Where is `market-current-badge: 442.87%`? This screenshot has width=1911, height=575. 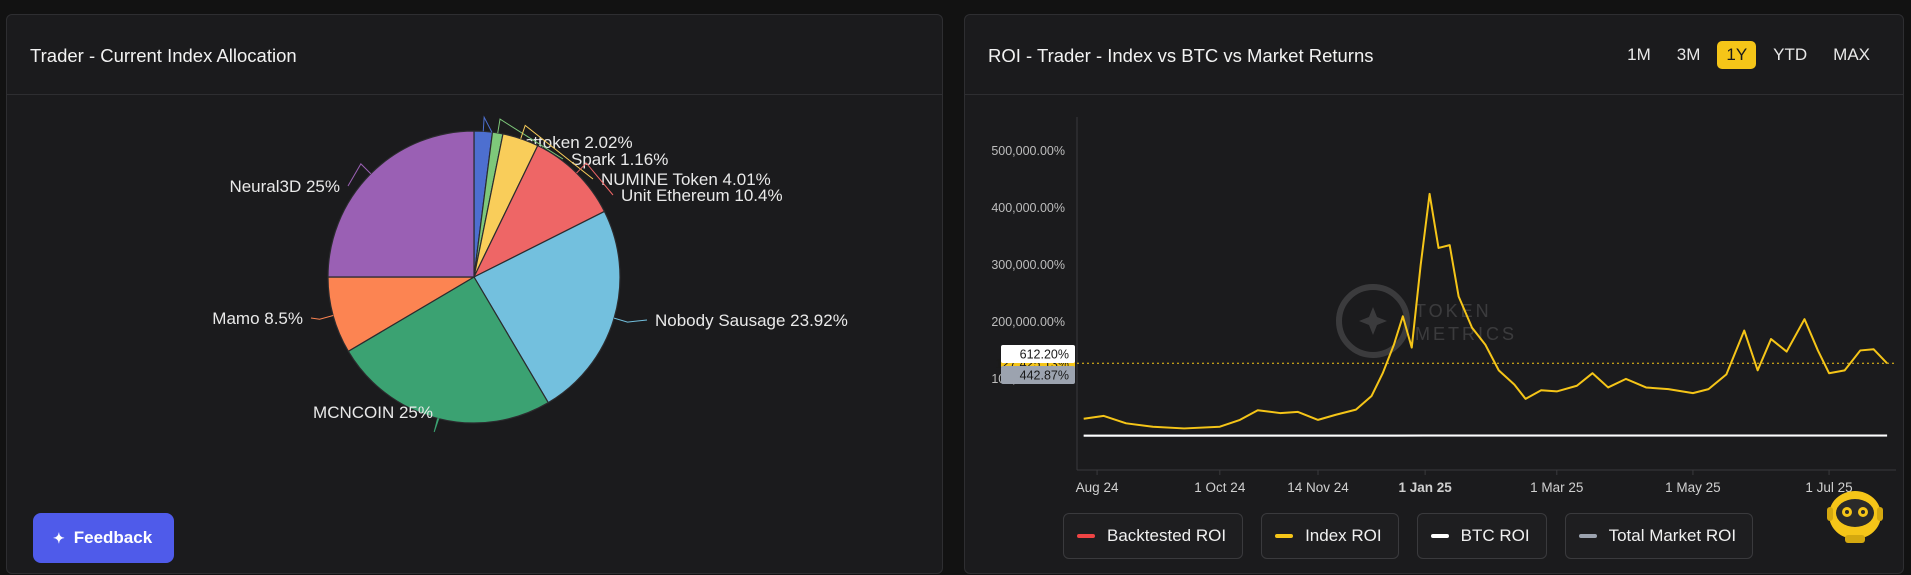 market-current-badge: 442.87% is located at coordinates (1044, 376).